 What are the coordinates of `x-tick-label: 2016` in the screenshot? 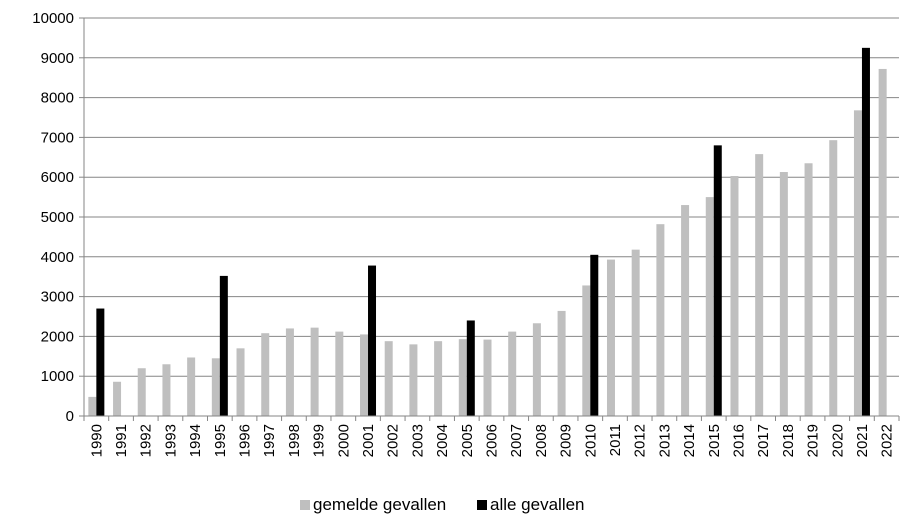 It's located at (738, 440).